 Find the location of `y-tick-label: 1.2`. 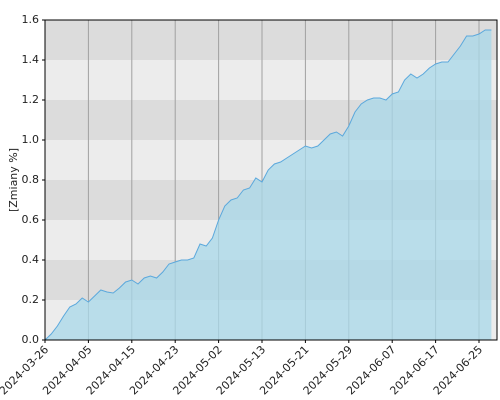

y-tick-label: 1.2 is located at coordinates (31, 99).